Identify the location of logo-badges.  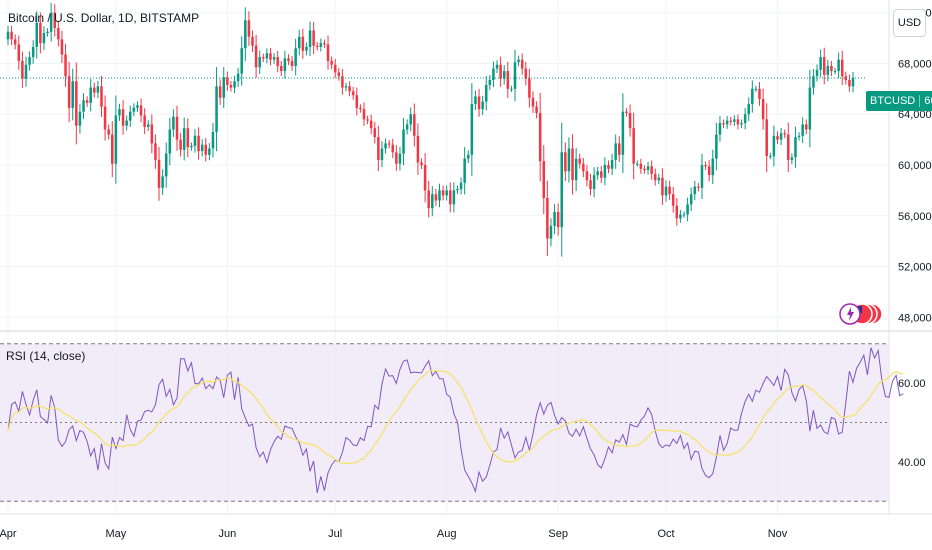
(861, 314).